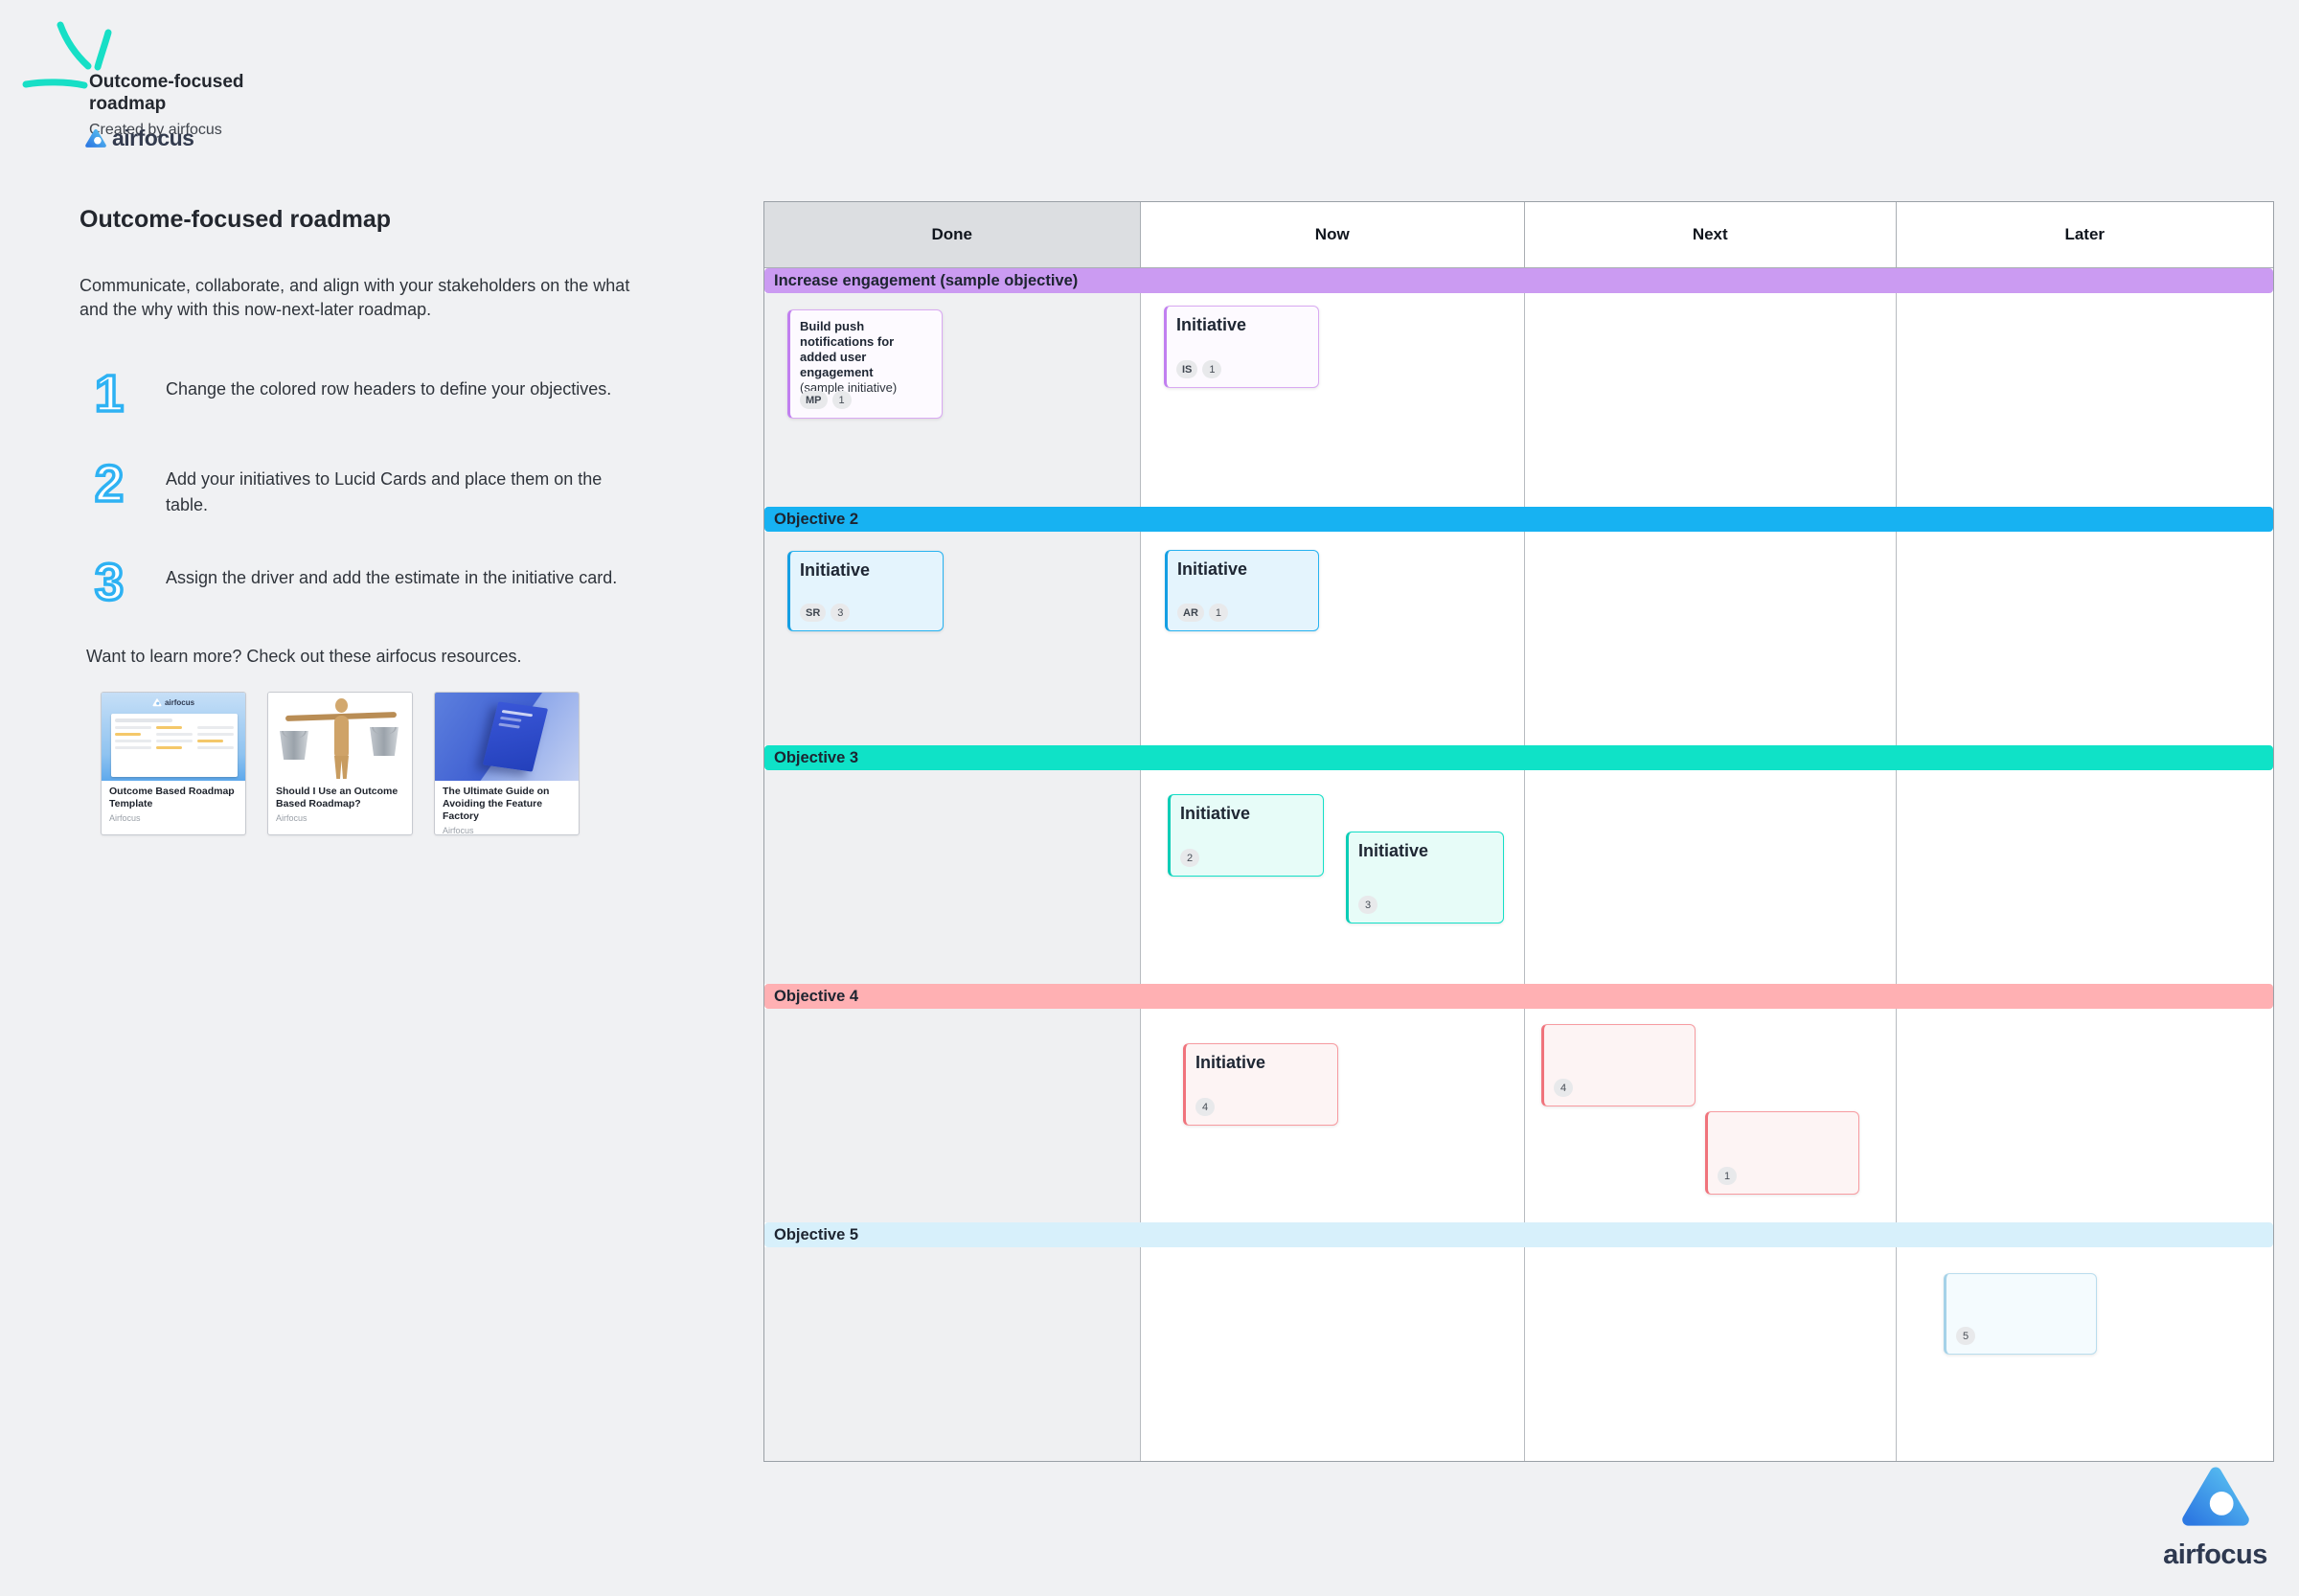 The width and height of the screenshot is (2299, 1596). What do you see at coordinates (1518, 519) in the screenshot?
I see `objective-band-2: Objective 2` at bounding box center [1518, 519].